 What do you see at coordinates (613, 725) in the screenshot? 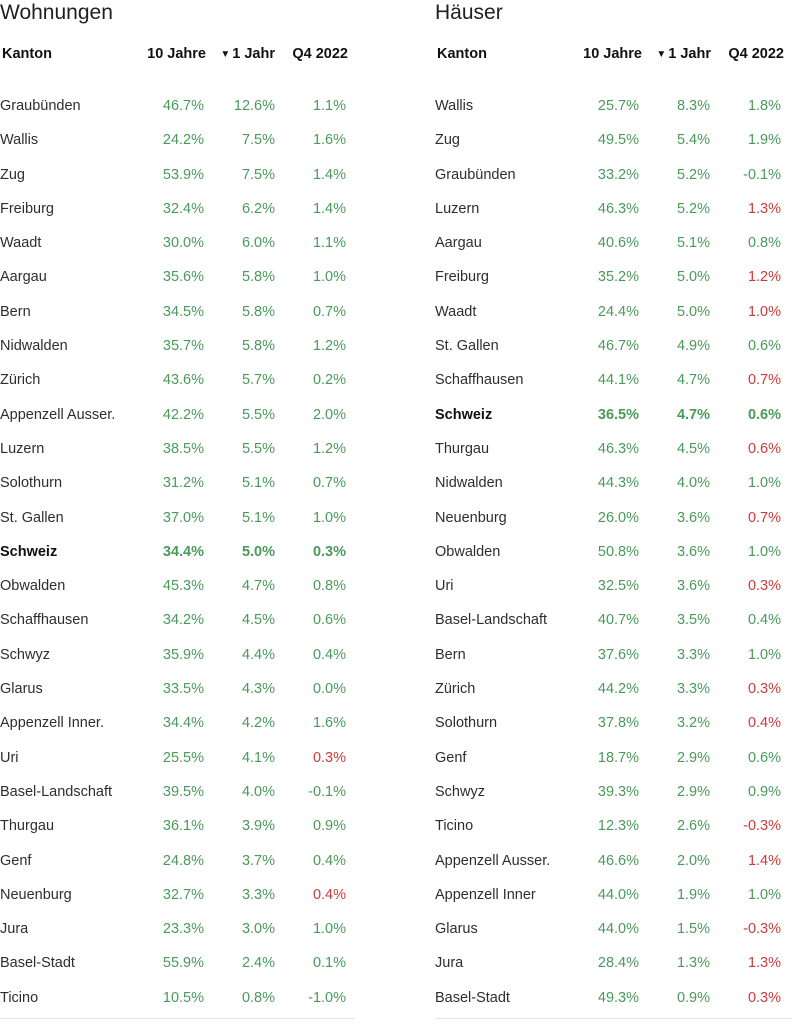
I see `table-row: Solothurn 37.8% 3.2% 0.4%` at bounding box center [613, 725].